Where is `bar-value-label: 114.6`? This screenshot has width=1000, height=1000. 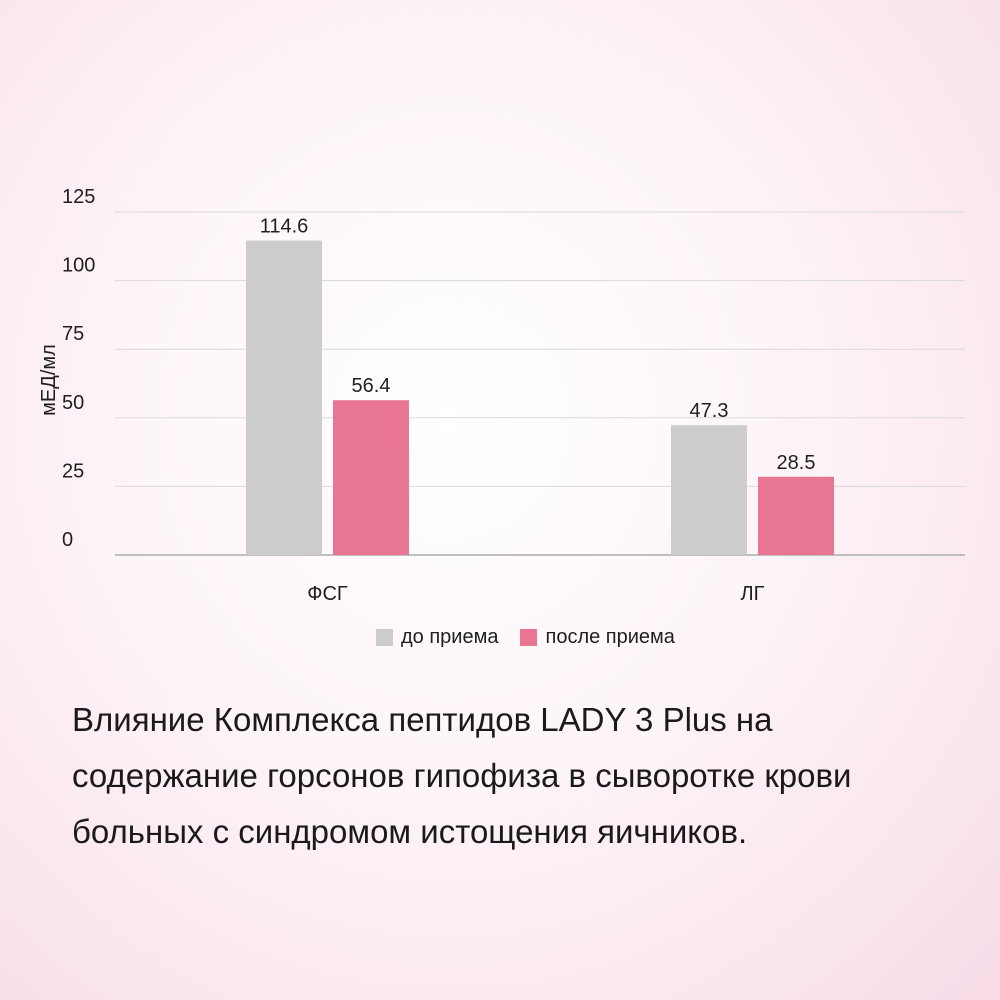
bar-value-label: 114.6 is located at coordinates (284, 227).